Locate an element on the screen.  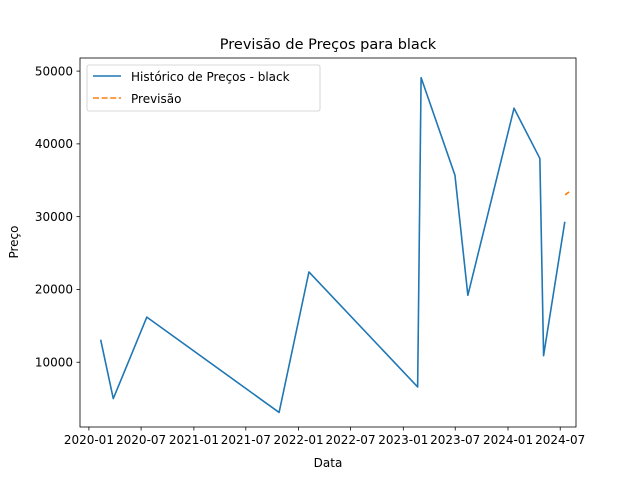
y-tick-label: 40000 is located at coordinates (54, 144).